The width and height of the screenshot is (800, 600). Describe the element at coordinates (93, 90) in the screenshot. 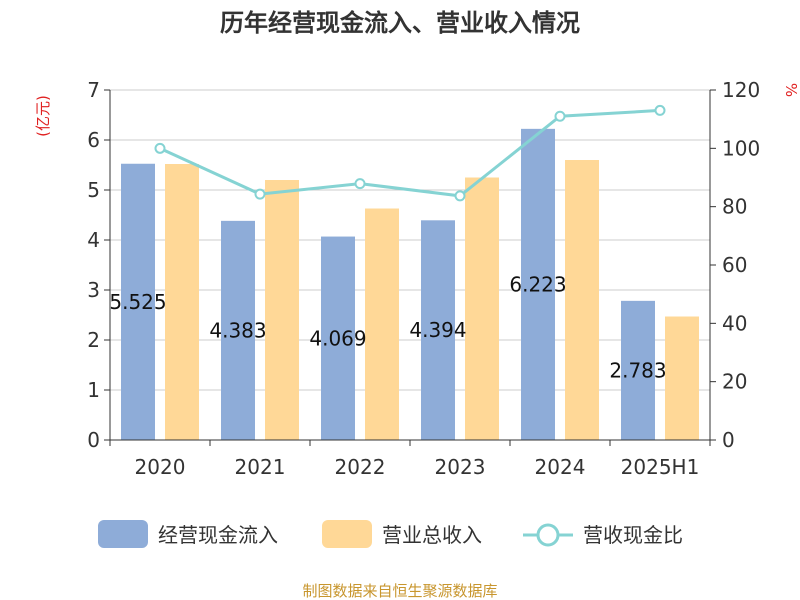

I see `left-tick-label-7: 7` at that location.